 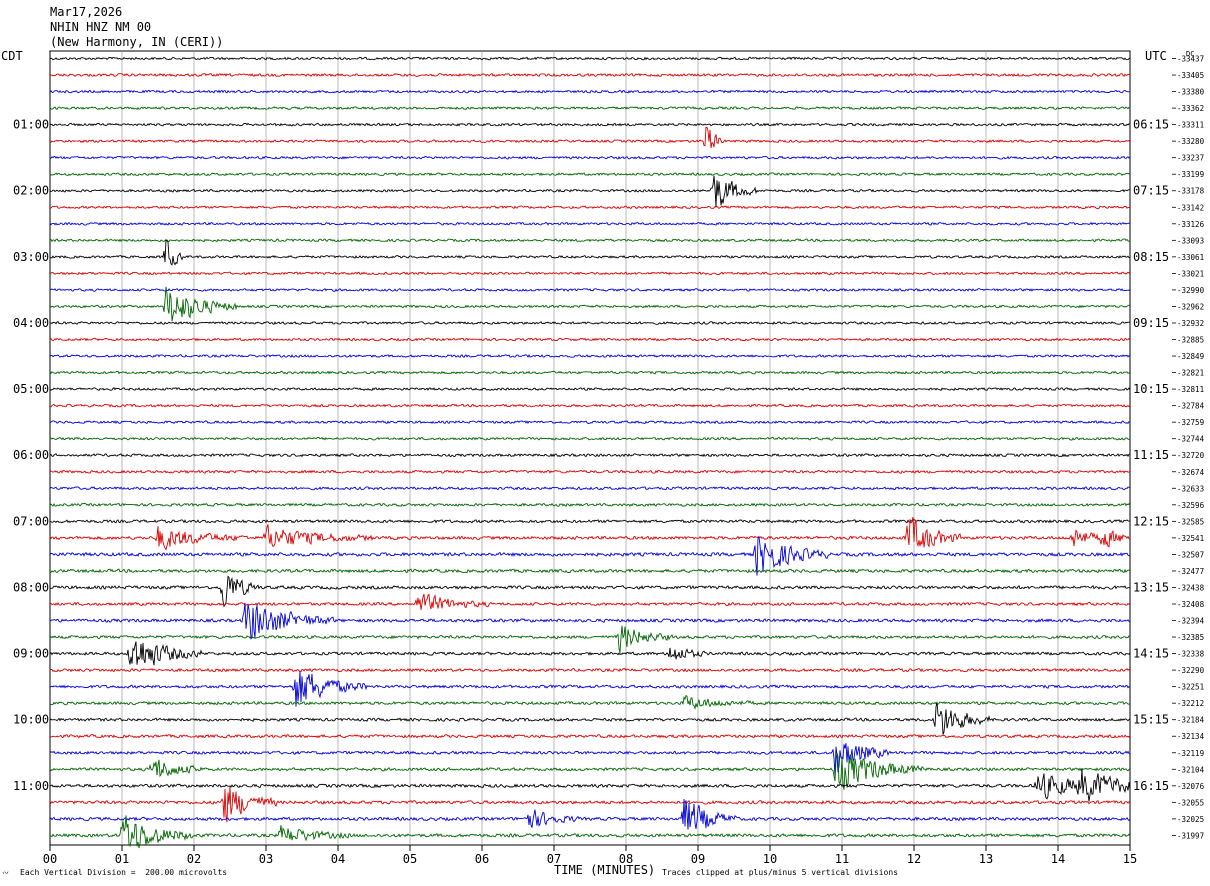 I want to click on left-timezone-label: CDT, so click(x=12, y=56).